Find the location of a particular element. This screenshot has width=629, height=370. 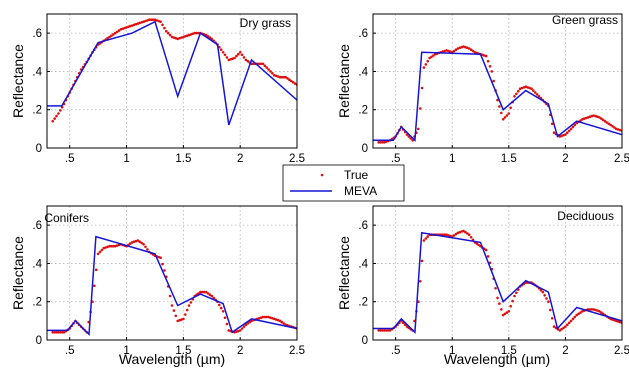

y-axis-label: Reflectance is located at coordinates (344, 273).